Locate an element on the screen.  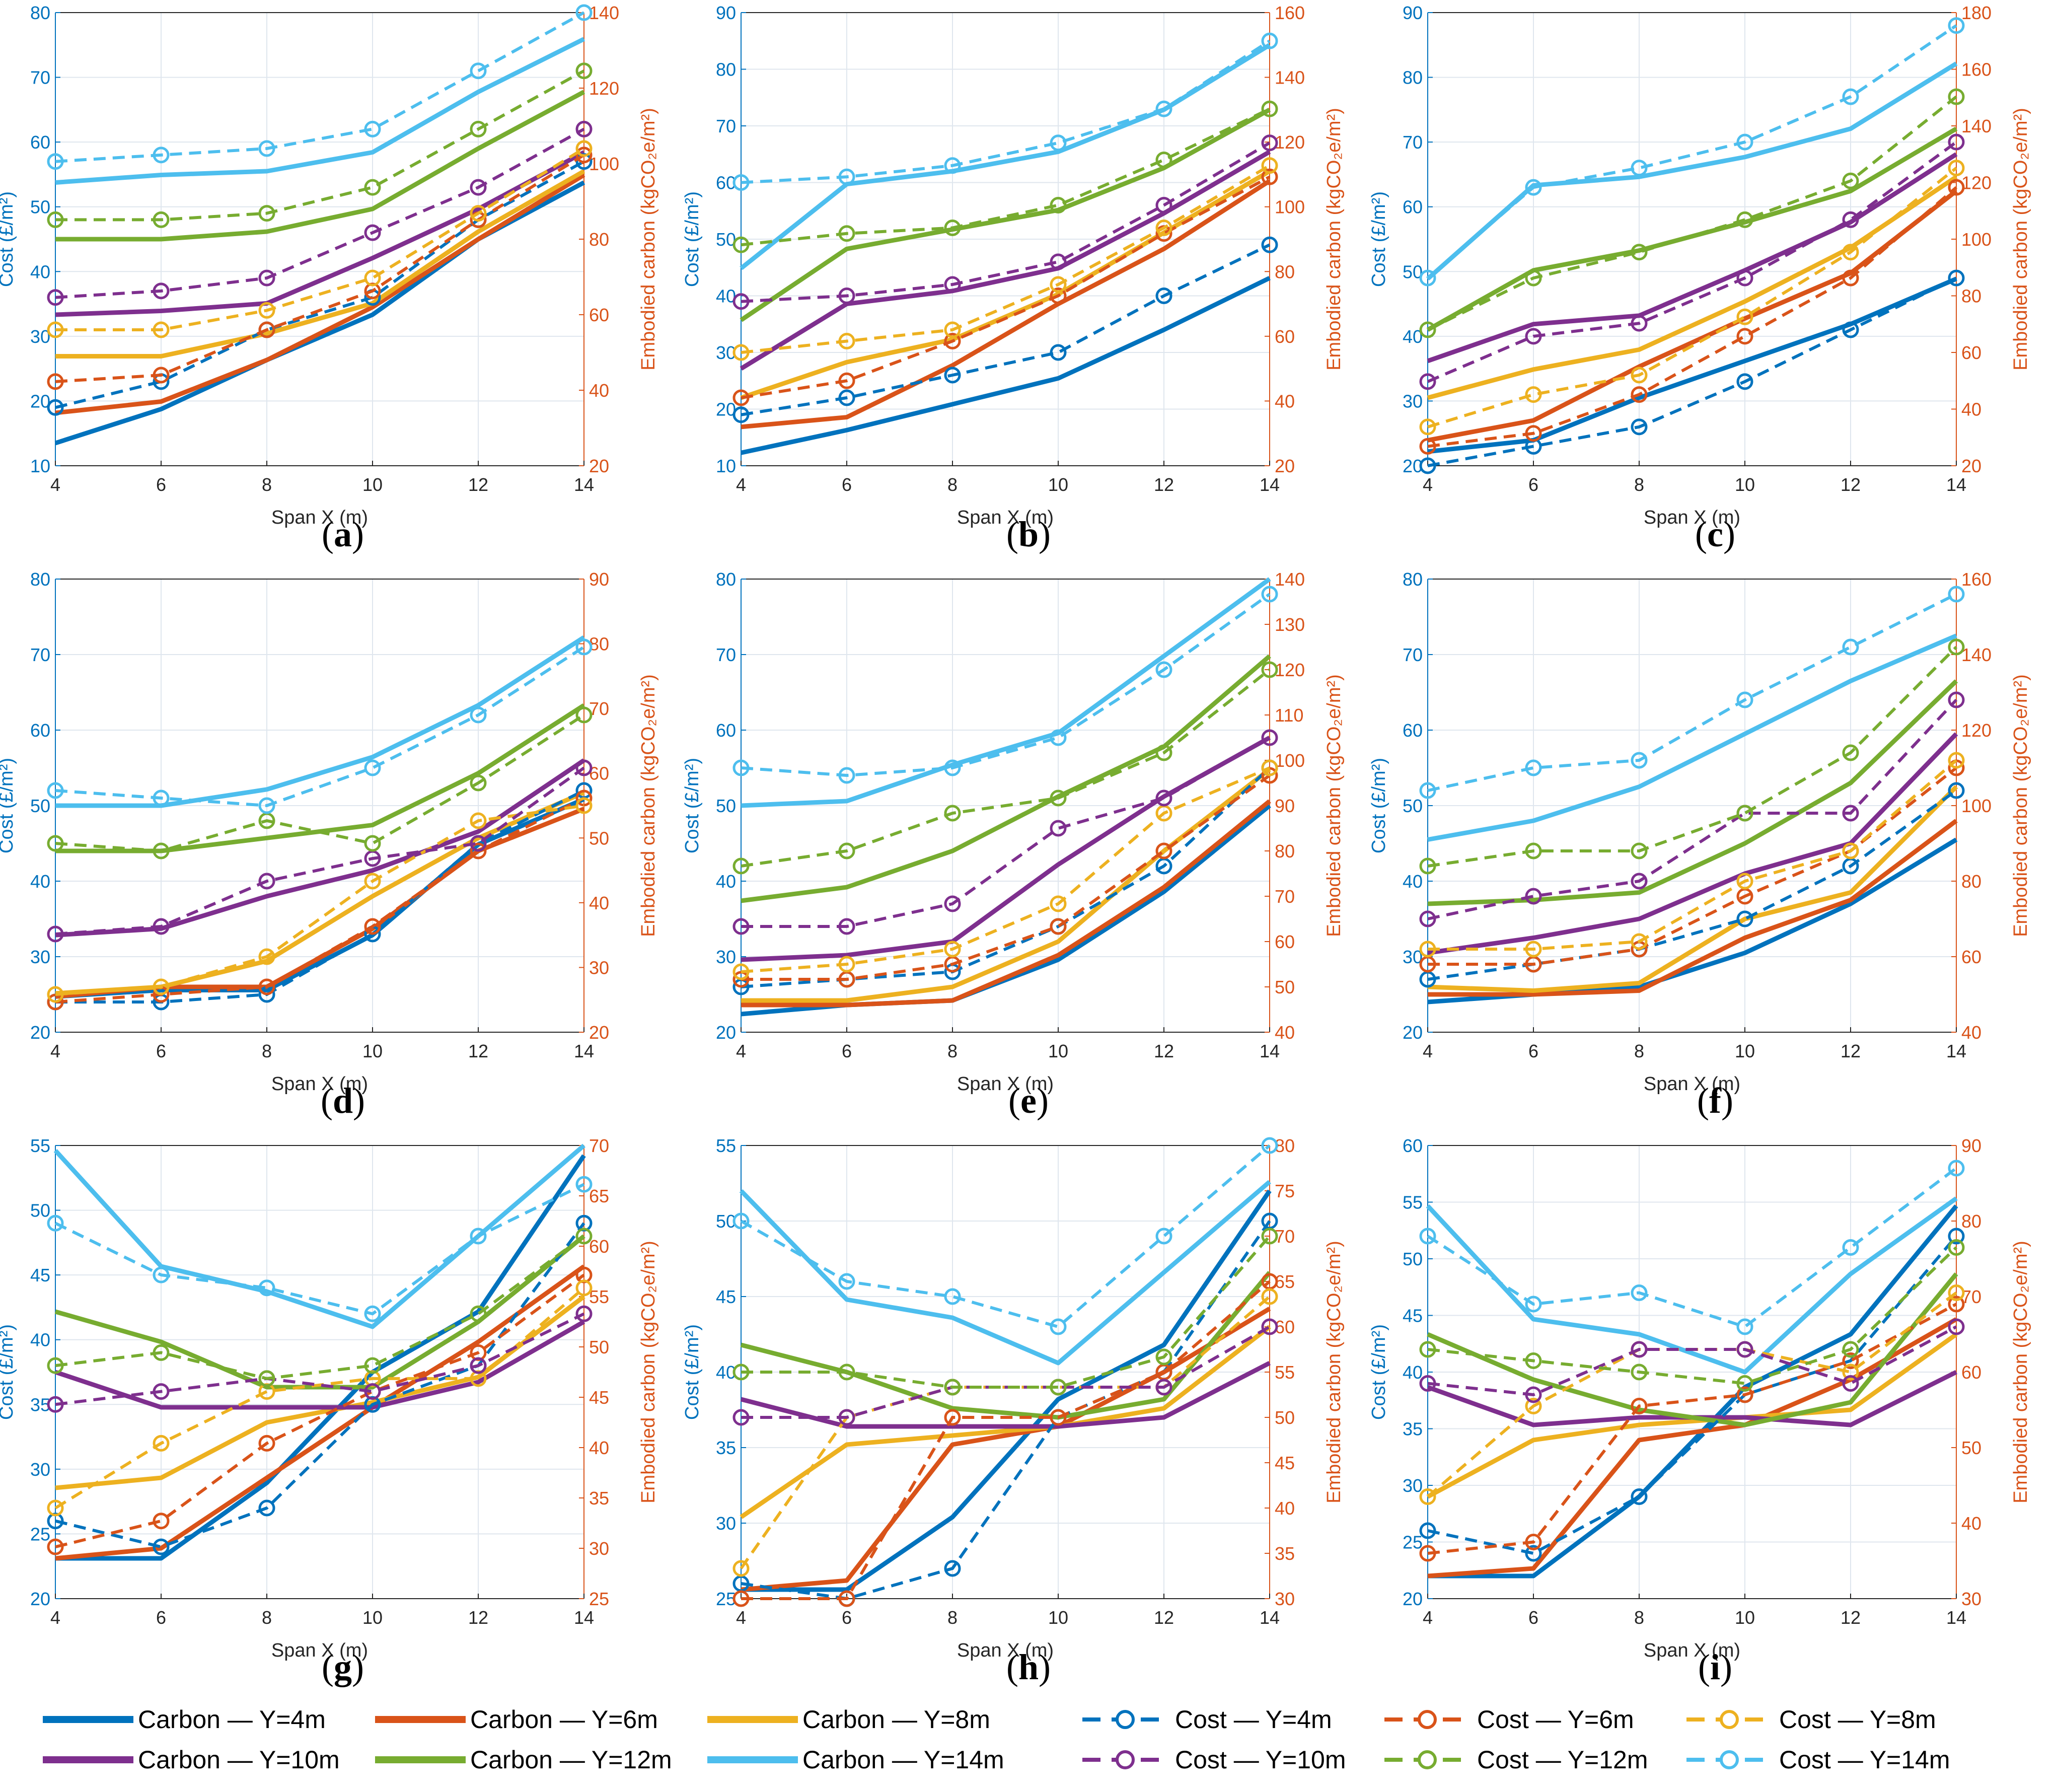
y-tick-label-left: 50 is located at coordinates (40, 207).